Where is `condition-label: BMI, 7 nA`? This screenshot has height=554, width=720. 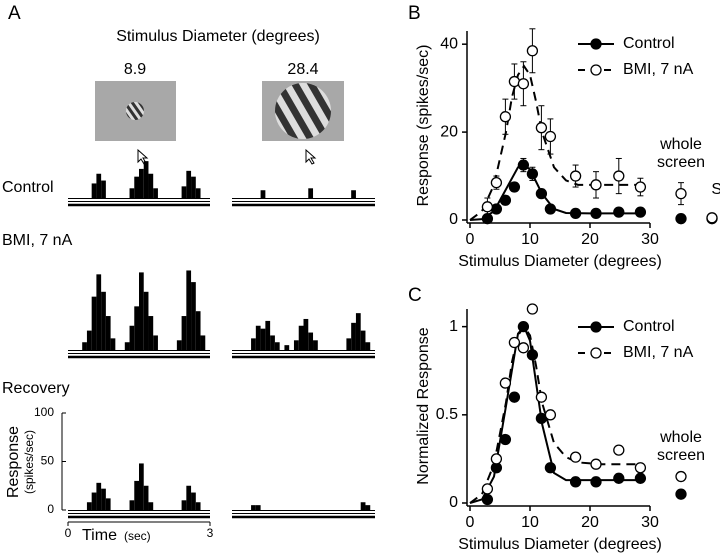
condition-label: BMI, 7 nA is located at coordinates (37, 240).